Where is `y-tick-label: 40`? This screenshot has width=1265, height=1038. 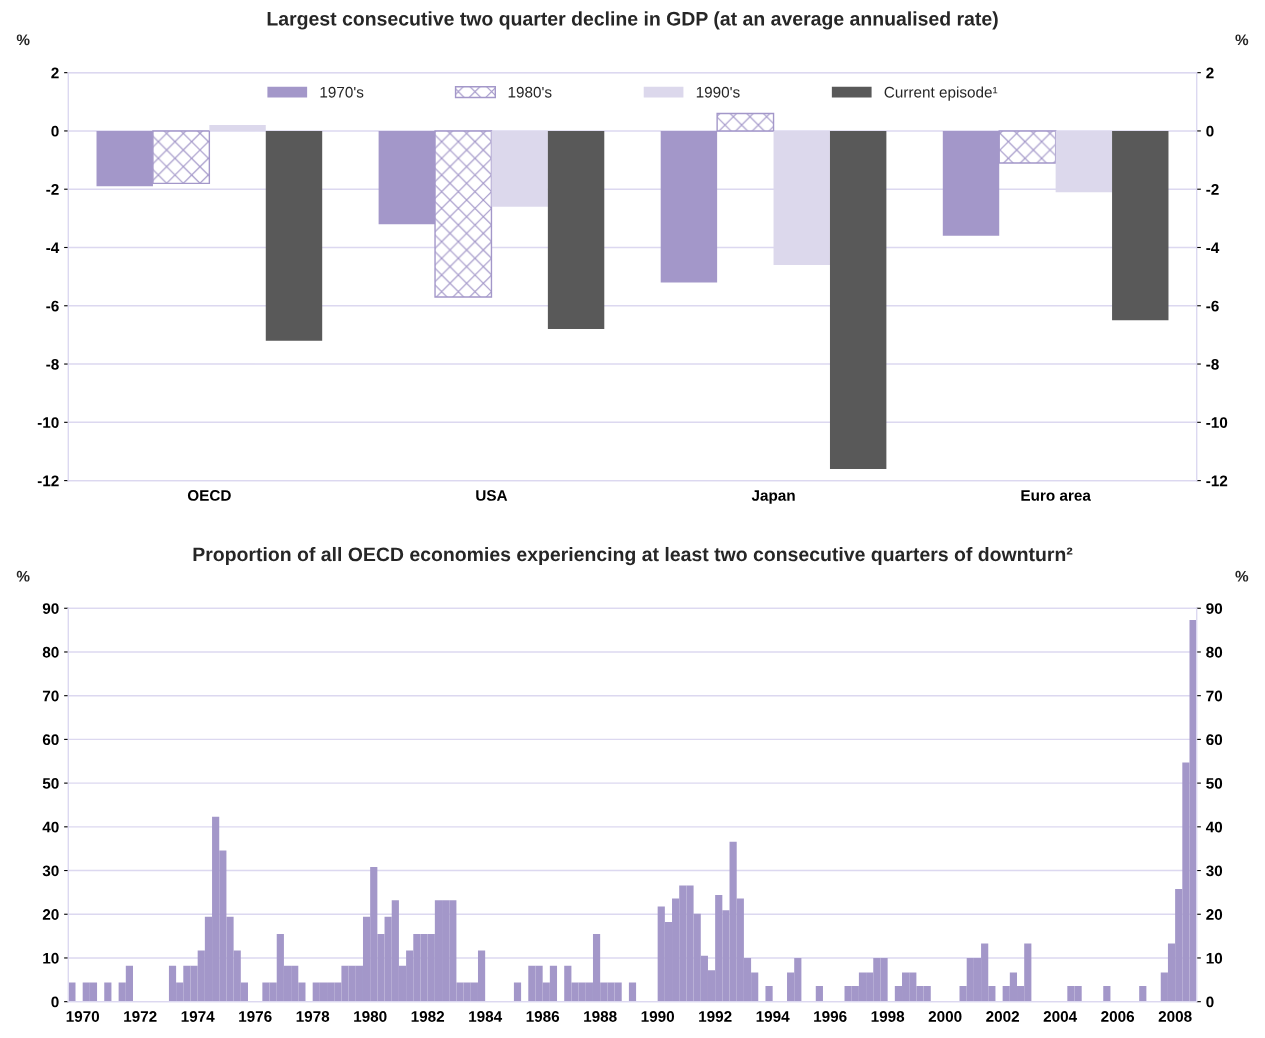 y-tick-label: 40 is located at coordinates (50, 827).